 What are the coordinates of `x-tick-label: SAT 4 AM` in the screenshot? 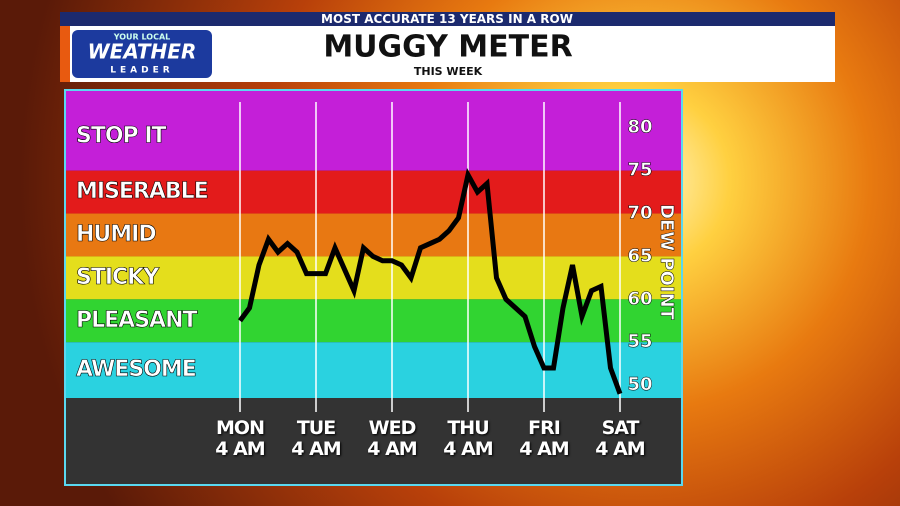 It's located at (620, 438).